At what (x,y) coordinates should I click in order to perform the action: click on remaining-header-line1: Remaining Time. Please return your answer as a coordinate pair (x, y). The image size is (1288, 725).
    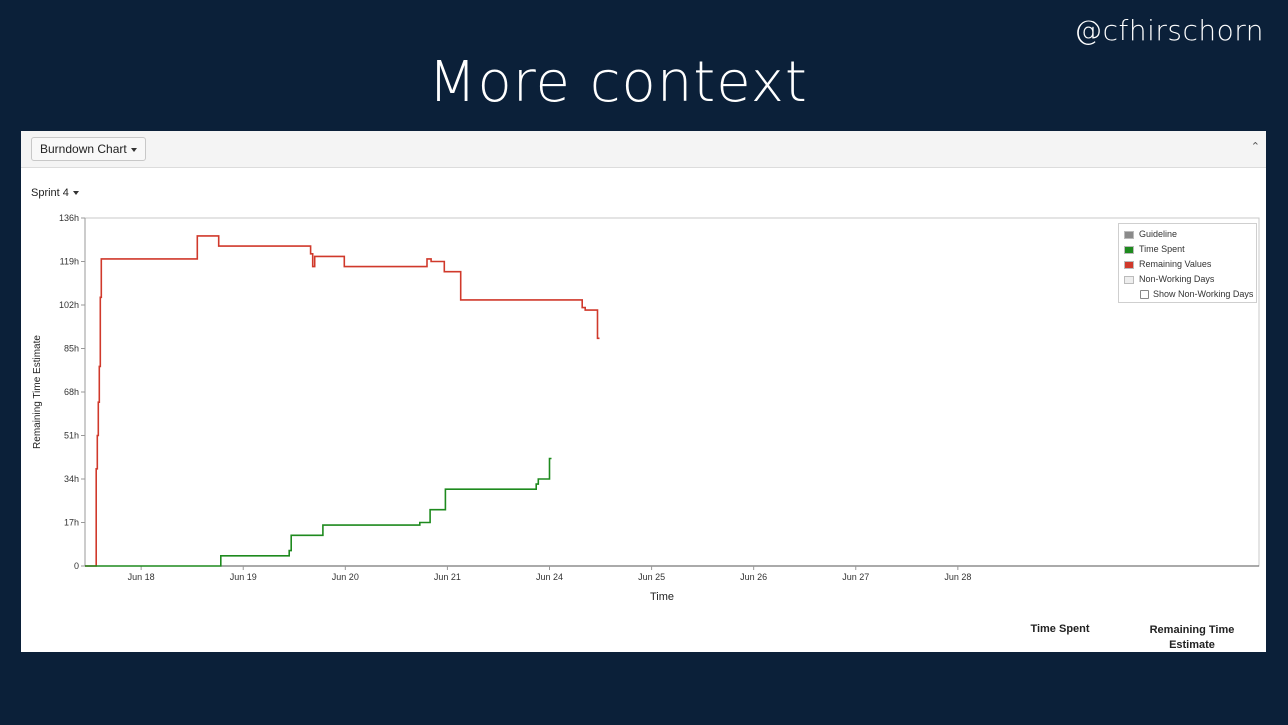
    Looking at the image, I should click on (1192, 630).